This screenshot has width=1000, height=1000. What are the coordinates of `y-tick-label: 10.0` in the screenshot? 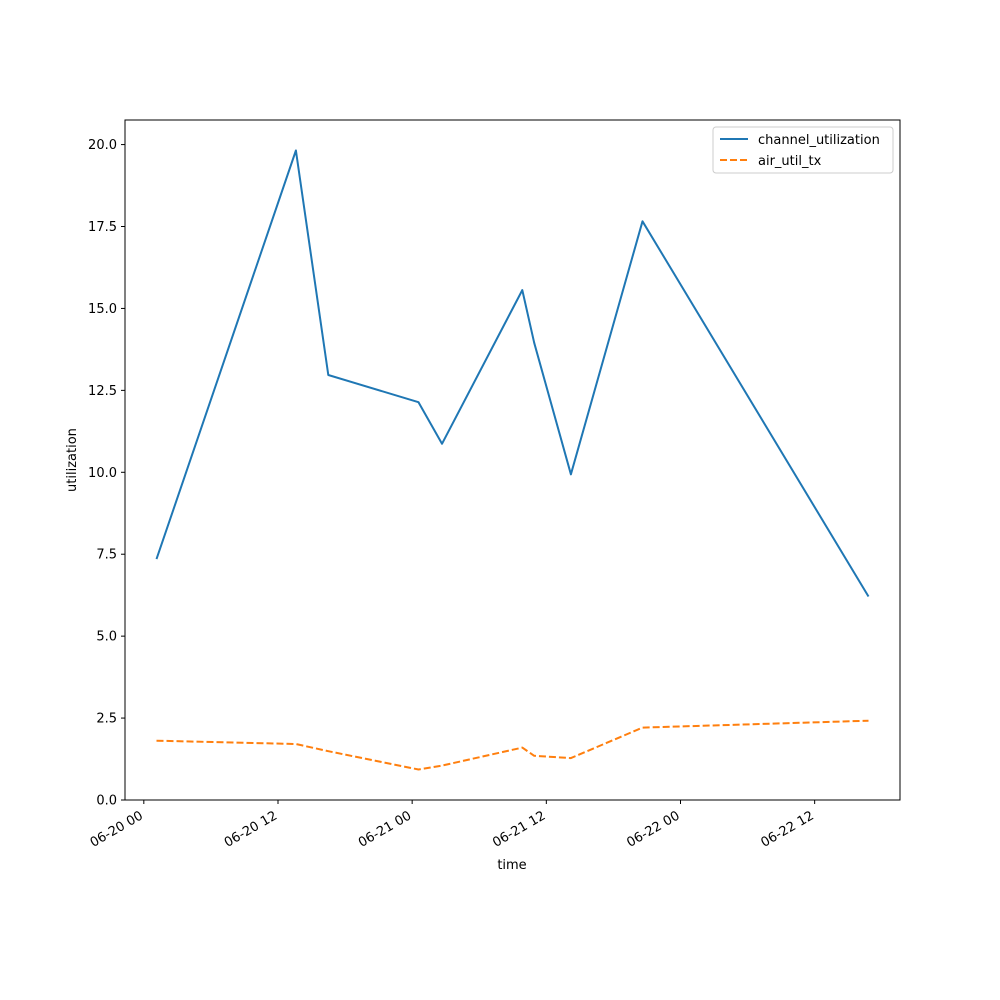 It's located at (102, 473).